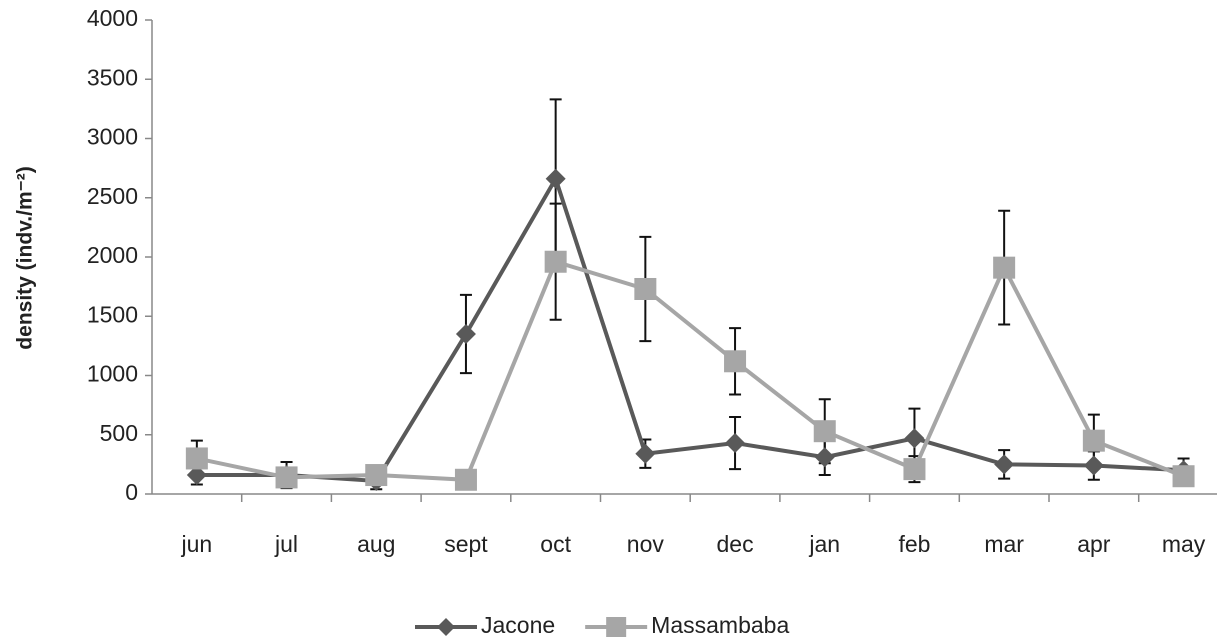 The height and width of the screenshot is (639, 1219). Describe the element at coordinates (518, 625) in the screenshot. I see `legend-label: Jacone` at that location.